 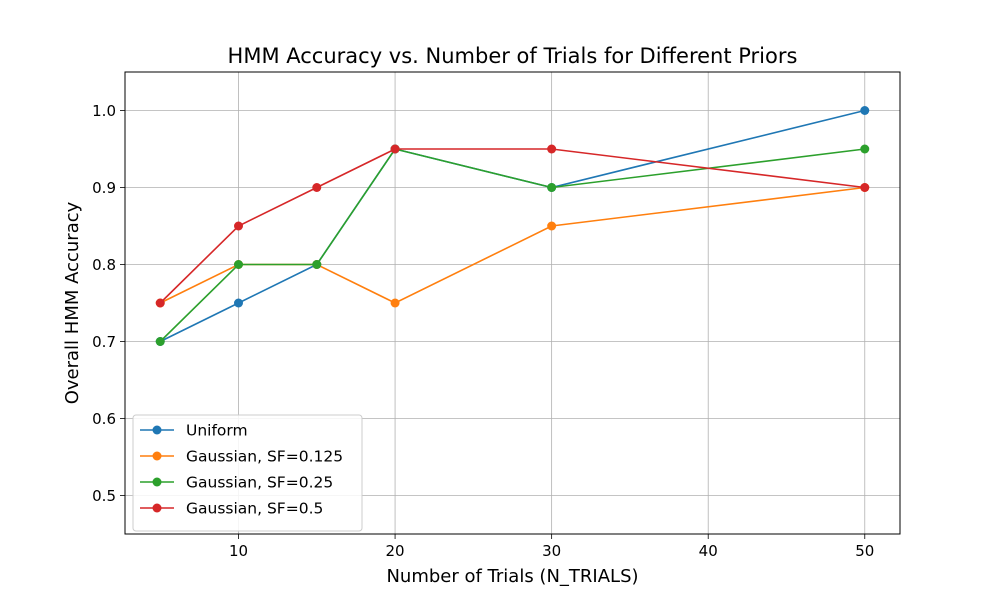 What do you see at coordinates (512, 576) in the screenshot?
I see `x-axis-label: Number of Trials (N_TRIALS)` at bounding box center [512, 576].